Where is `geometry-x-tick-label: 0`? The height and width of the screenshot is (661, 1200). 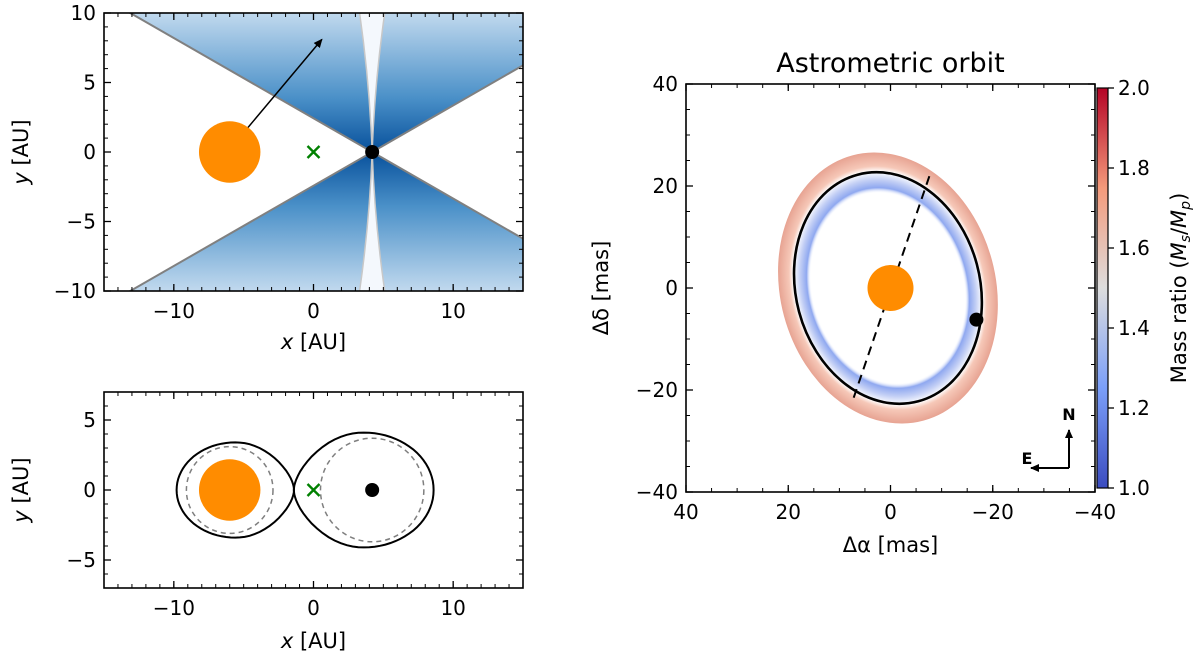
geometry-x-tick-label: 0 is located at coordinates (313, 311).